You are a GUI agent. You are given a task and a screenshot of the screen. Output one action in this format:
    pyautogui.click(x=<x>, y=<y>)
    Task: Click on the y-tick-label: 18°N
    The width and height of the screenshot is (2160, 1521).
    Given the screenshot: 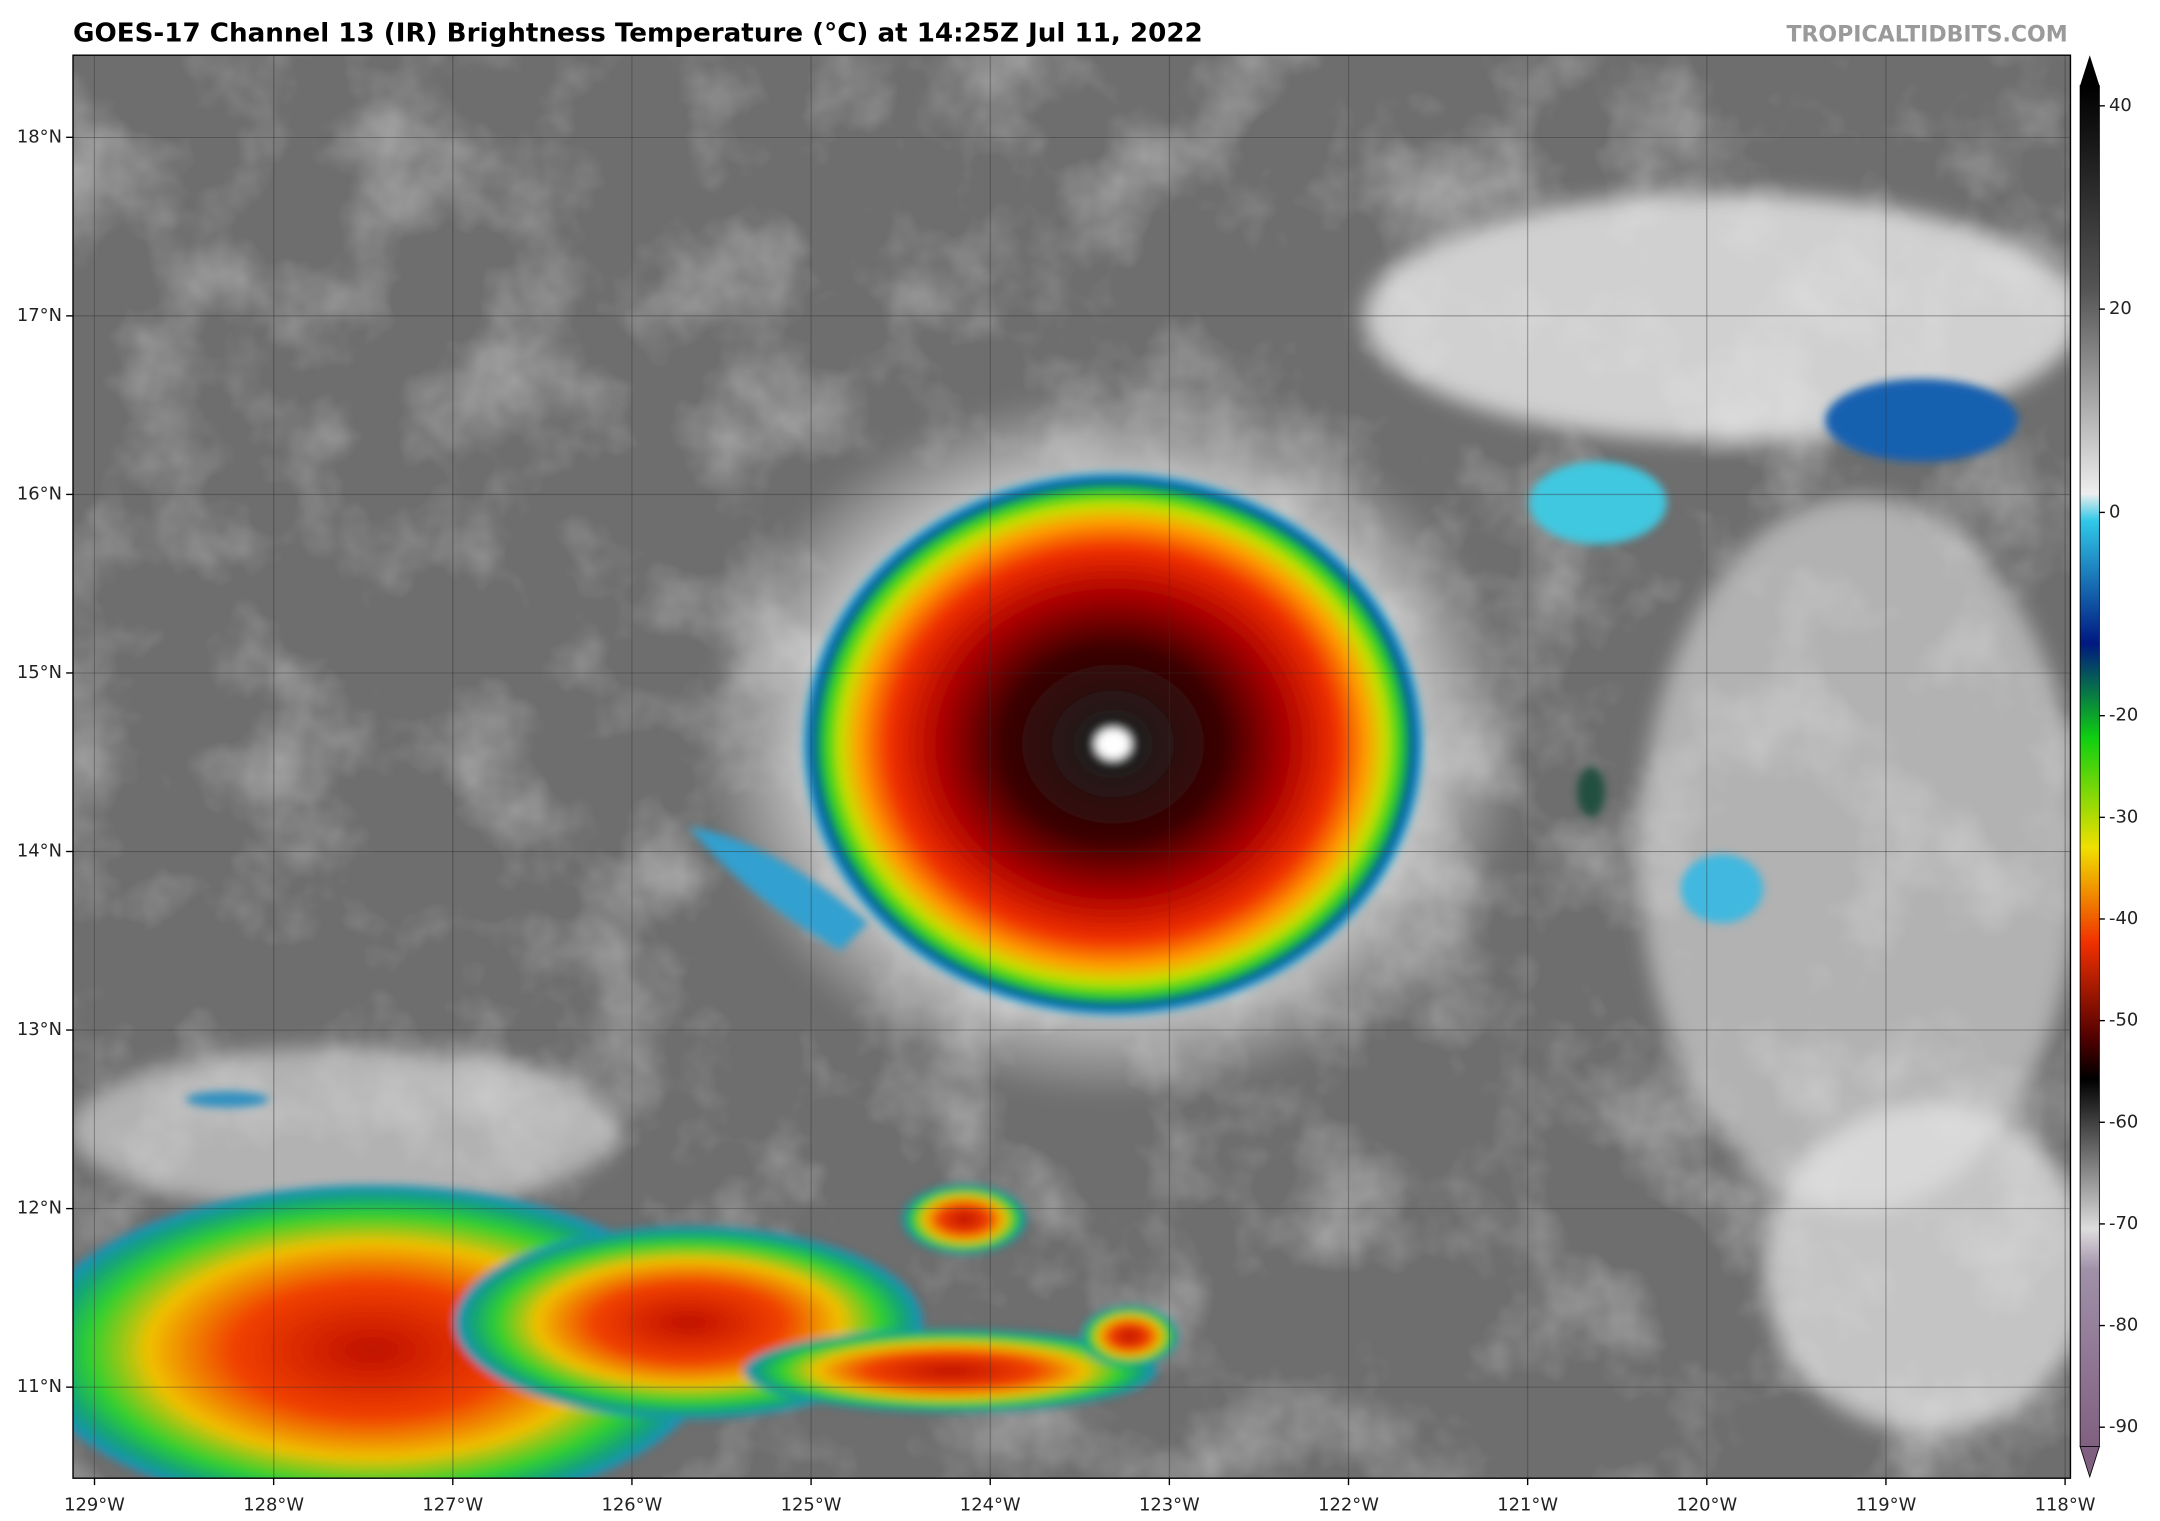 What is the action you would take?
    pyautogui.click(x=39, y=136)
    